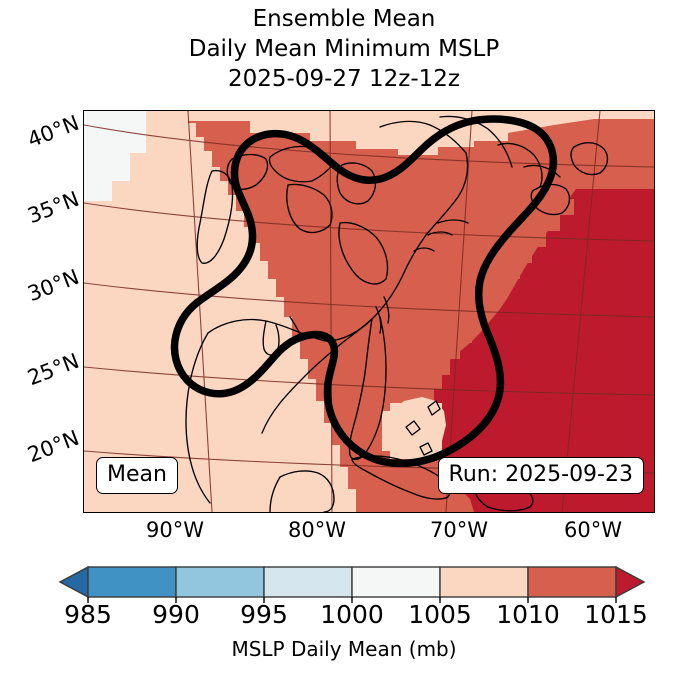  Describe the element at coordinates (53, 285) in the screenshot. I see `lat-tick-30n: 30°N` at that location.